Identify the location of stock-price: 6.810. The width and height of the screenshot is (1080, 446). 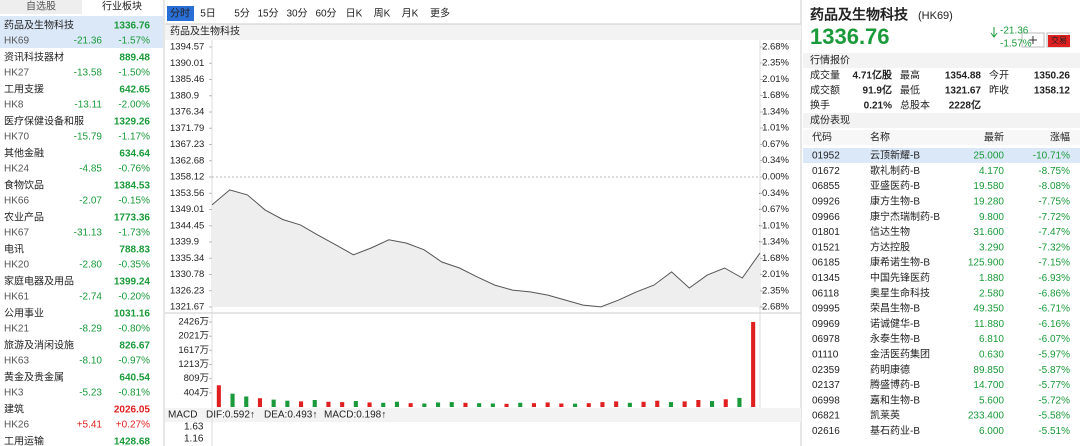
(991, 339).